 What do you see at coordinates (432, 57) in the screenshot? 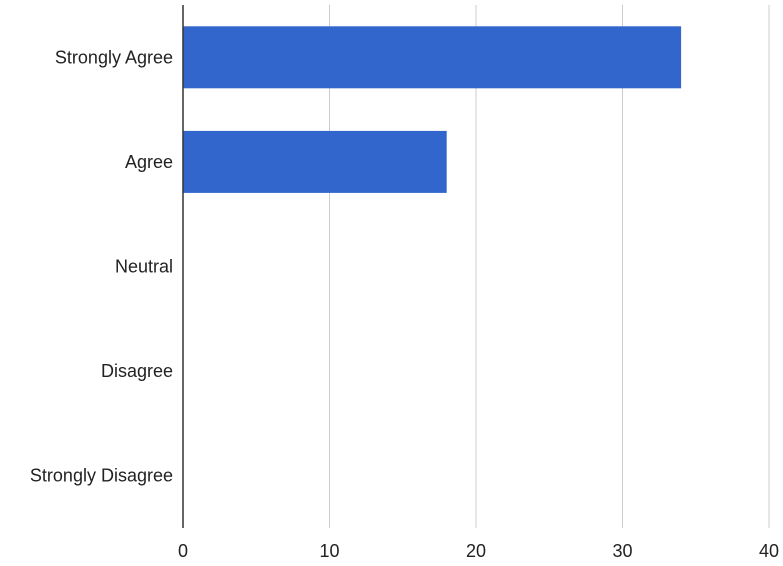
I see `bar-strongly-agree` at bounding box center [432, 57].